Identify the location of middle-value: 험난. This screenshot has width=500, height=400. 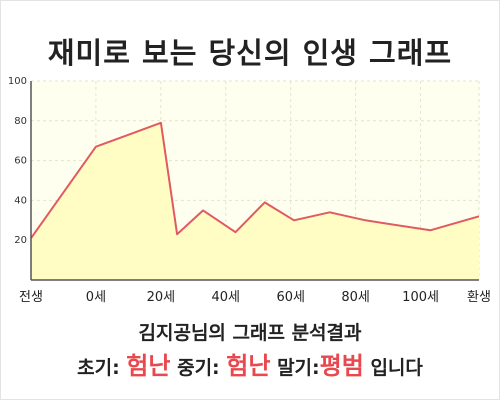
(248, 366).